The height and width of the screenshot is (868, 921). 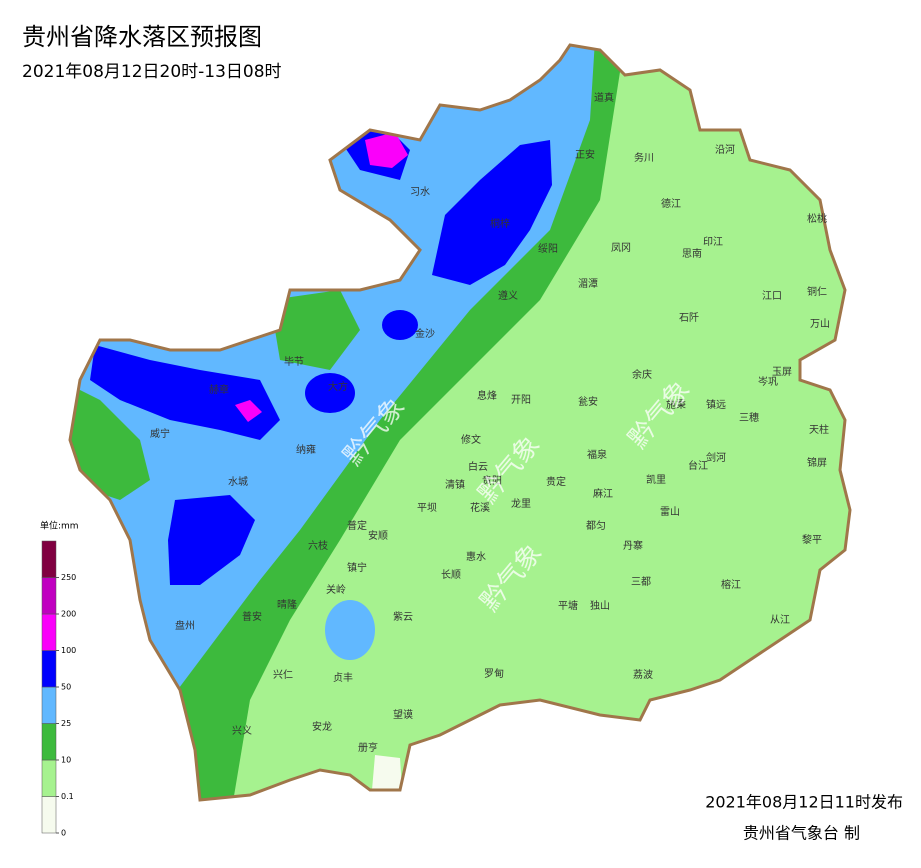 What do you see at coordinates (63, 833) in the screenshot?
I see `legend-tick-label: 0` at bounding box center [63, 833].